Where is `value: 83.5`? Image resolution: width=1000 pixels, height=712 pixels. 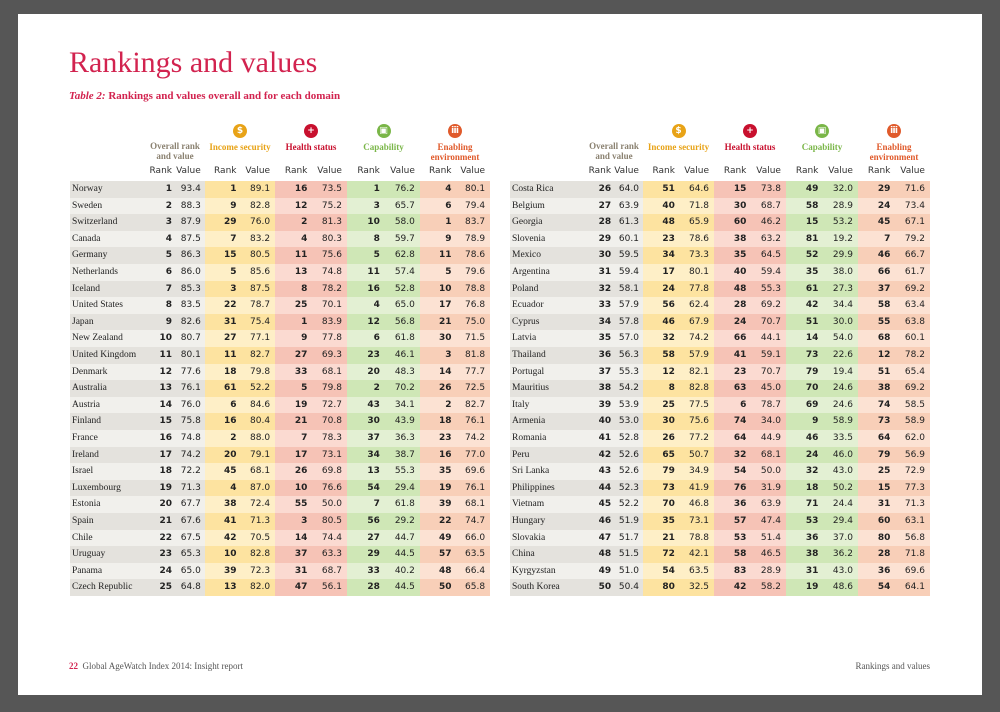 value: 83.5 is located at coordinates (190, 305).